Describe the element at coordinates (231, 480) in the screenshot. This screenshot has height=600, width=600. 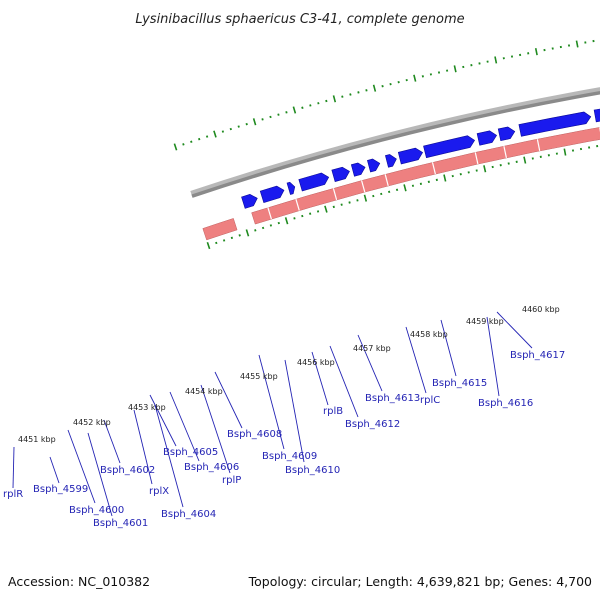
I see `gene-label: rplP` at that location.